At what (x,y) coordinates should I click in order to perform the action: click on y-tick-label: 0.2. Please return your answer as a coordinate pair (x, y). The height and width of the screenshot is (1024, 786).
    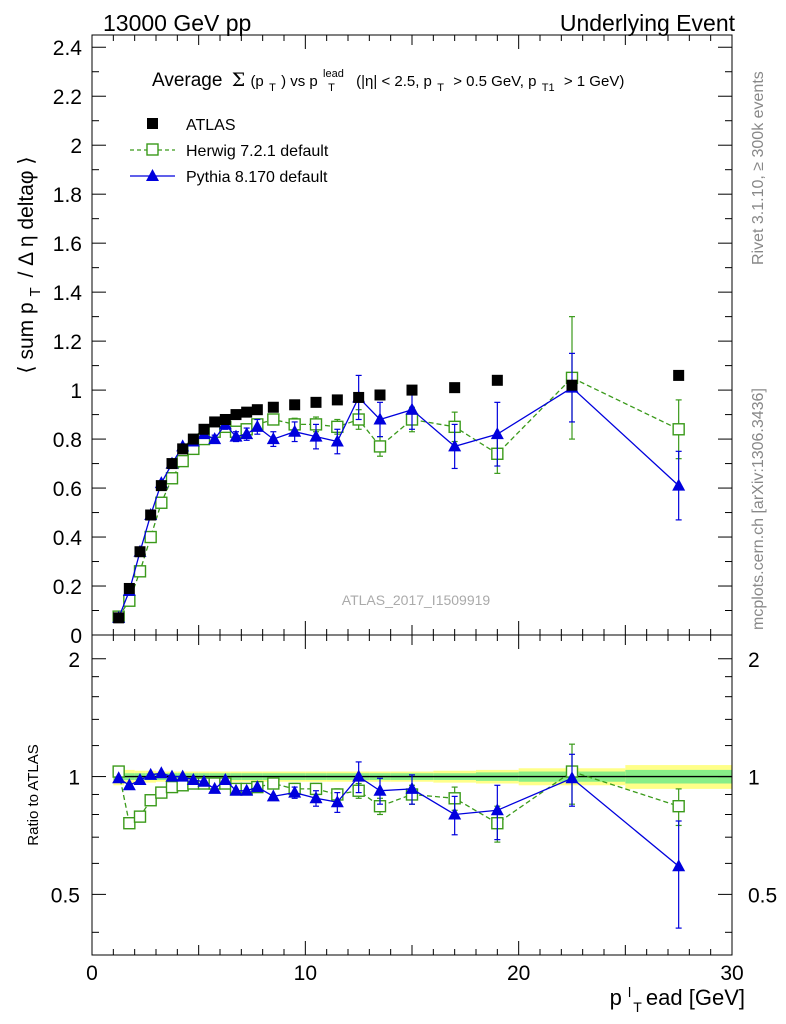
    Looking at the image, I should click on (67, 587).